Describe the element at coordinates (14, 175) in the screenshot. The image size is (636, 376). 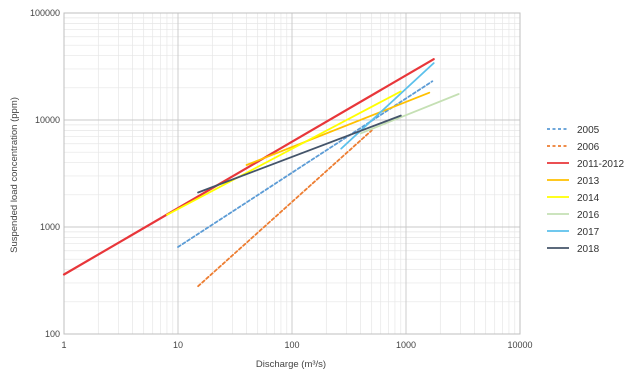
I see `y-axis-label: Suspended load concentration (ppm)` at that location.